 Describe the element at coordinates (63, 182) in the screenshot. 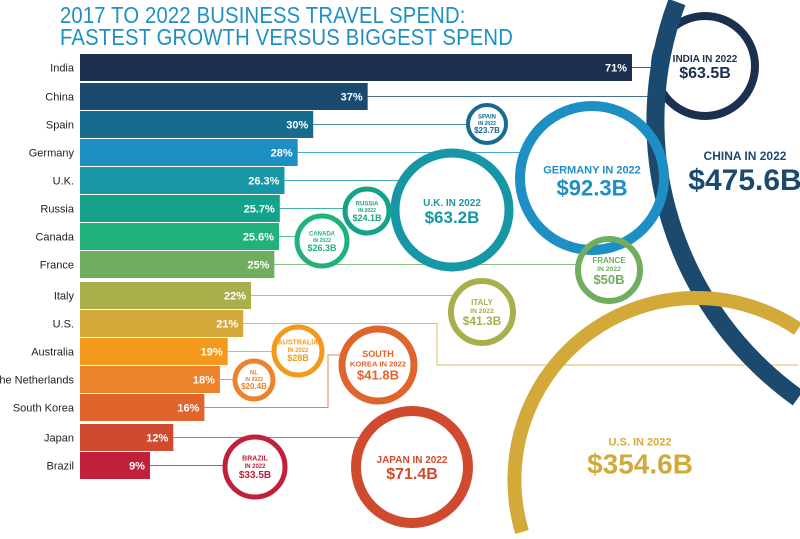

I see `category-label: U.K.` at that location.